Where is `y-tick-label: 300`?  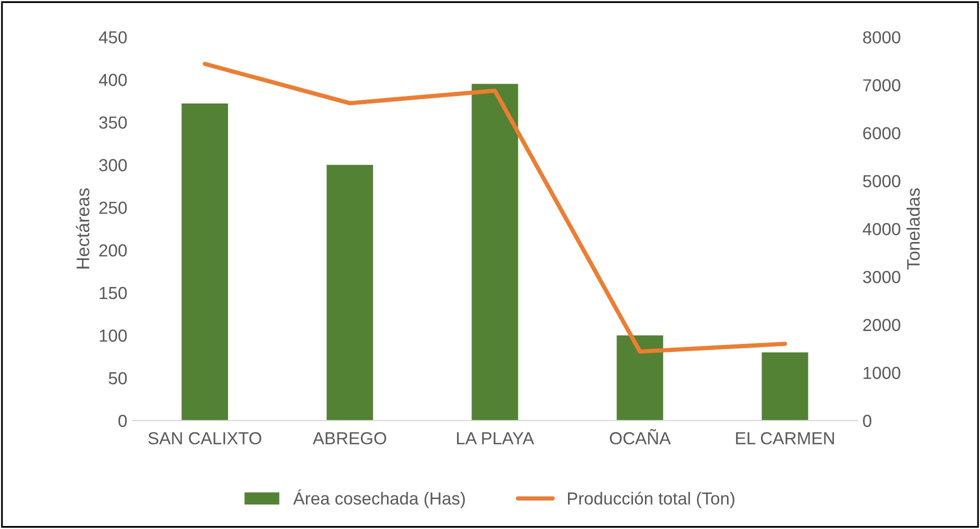 y-tick-label: 300 is located at coordinates (113, 165).